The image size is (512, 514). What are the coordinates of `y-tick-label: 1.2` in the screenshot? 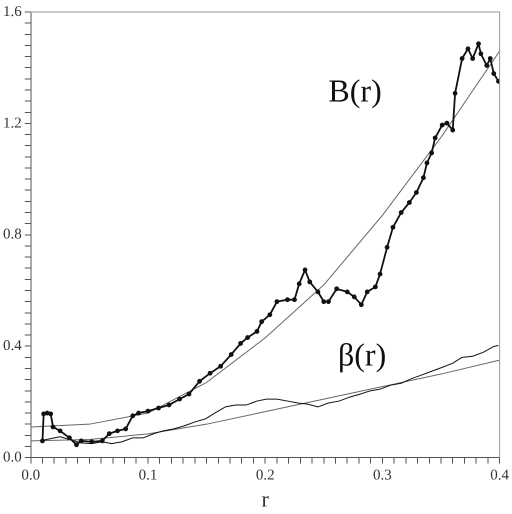 It's located at (12, 123).